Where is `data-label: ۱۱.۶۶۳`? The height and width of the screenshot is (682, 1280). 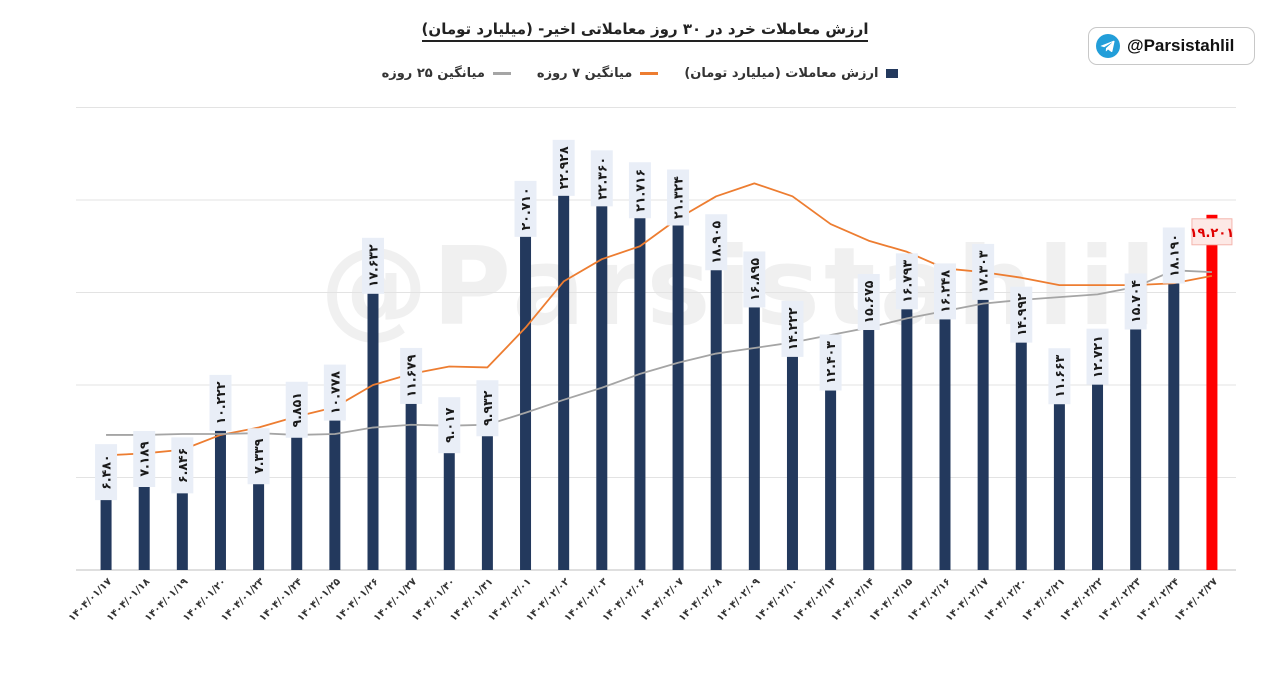 data-label: ۱۱.۶۶۳ is located at coordinates (1059, 376).